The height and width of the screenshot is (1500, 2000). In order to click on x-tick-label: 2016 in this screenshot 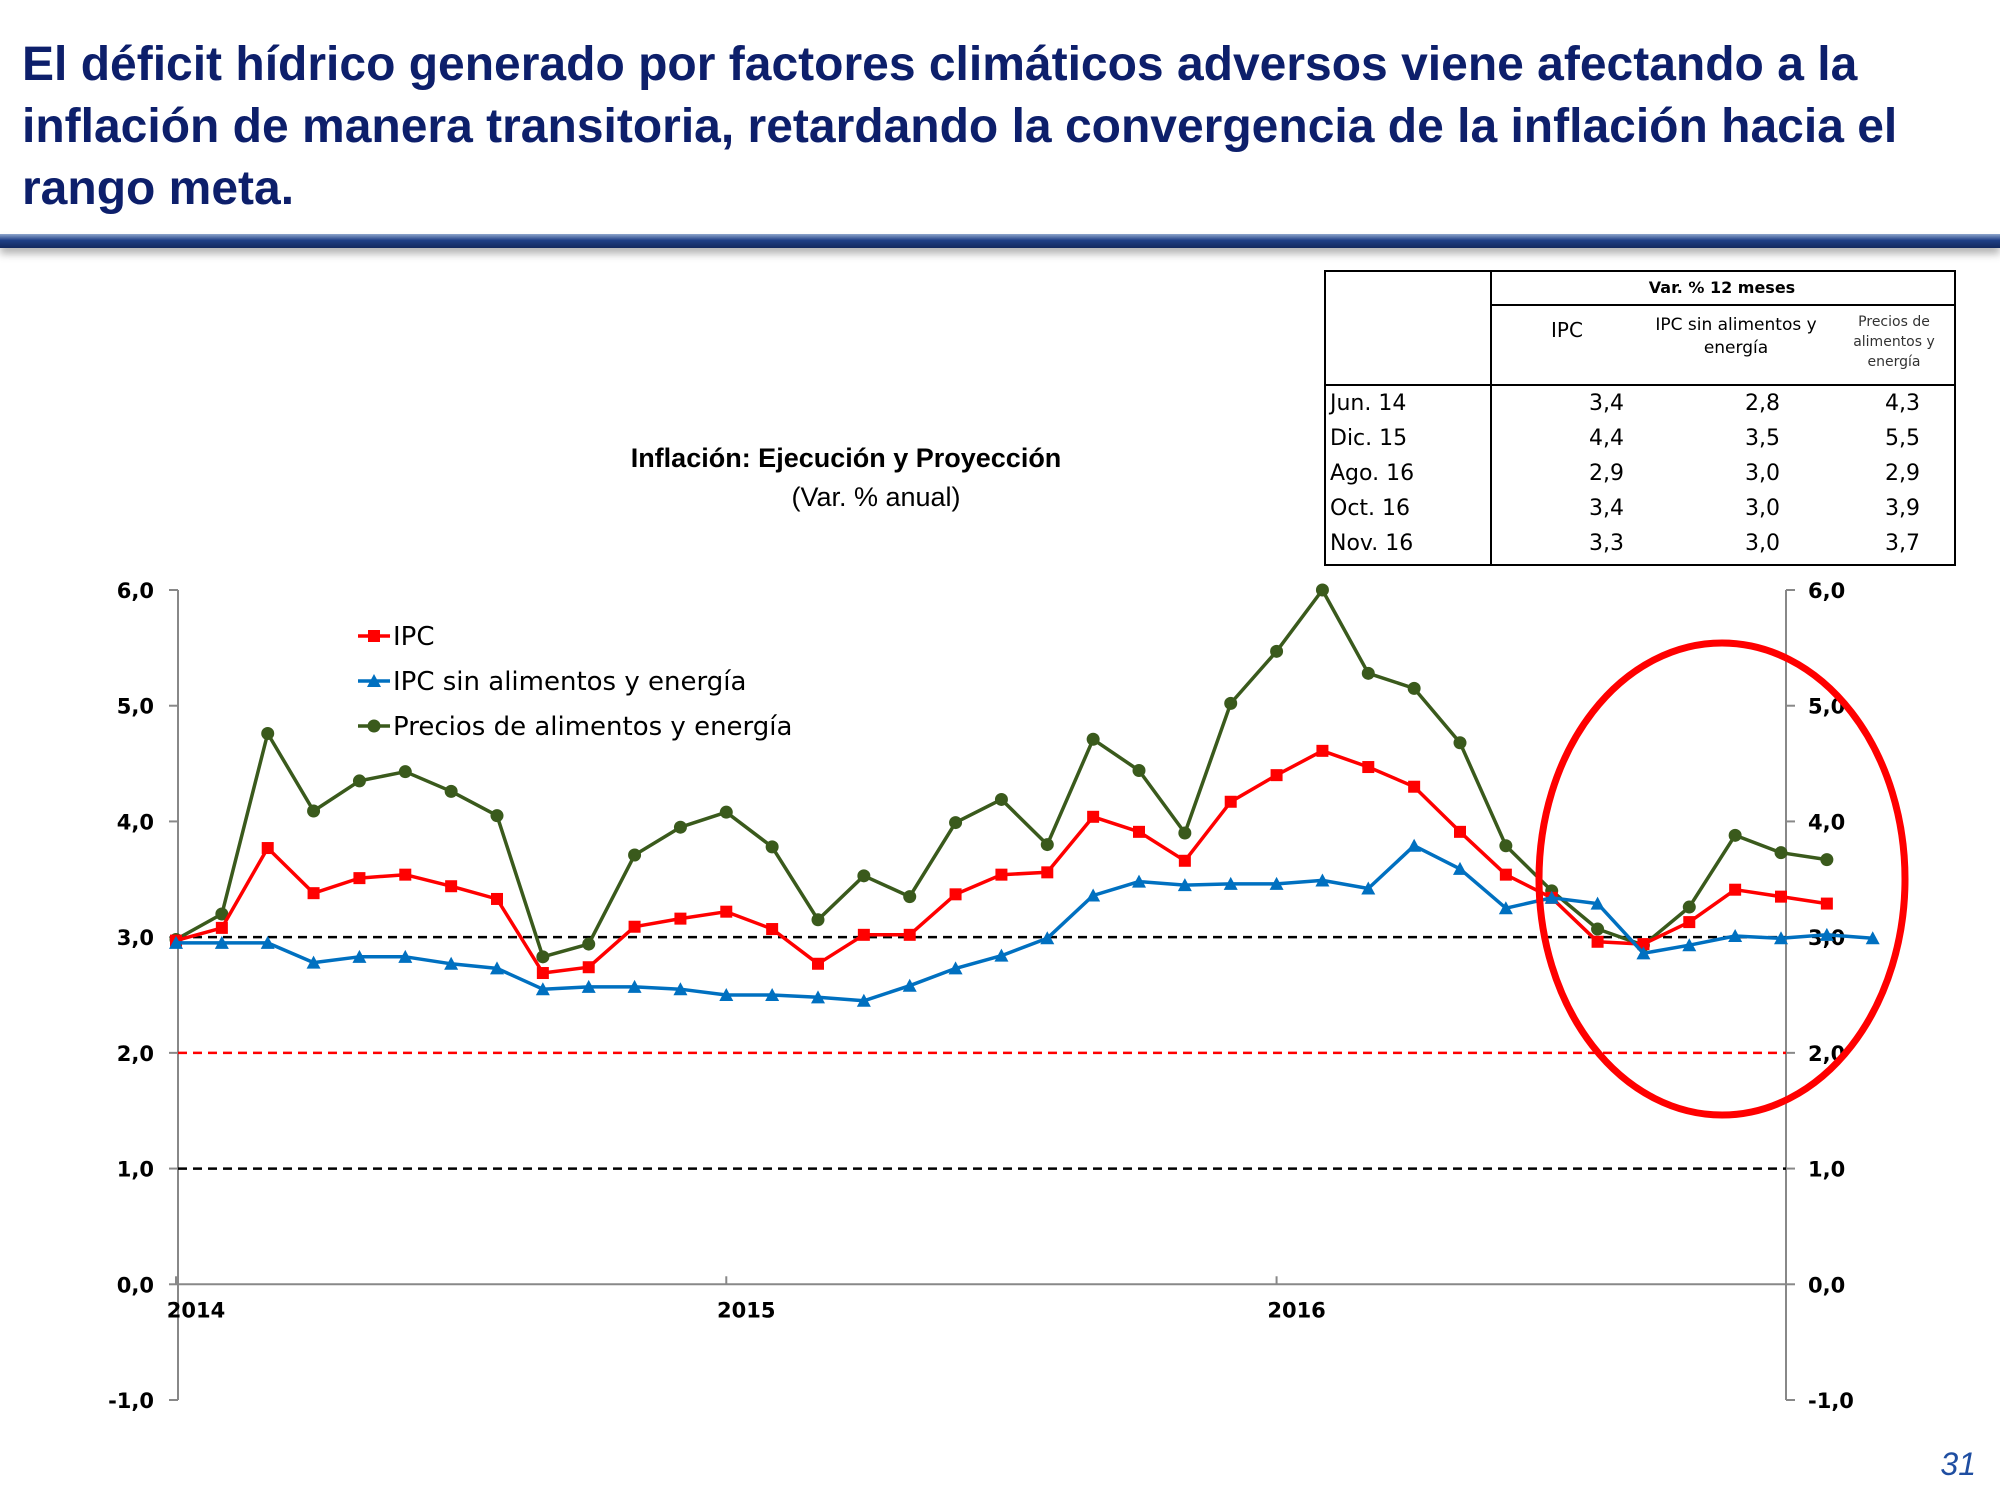, I will do `click(1296, 1310)`.